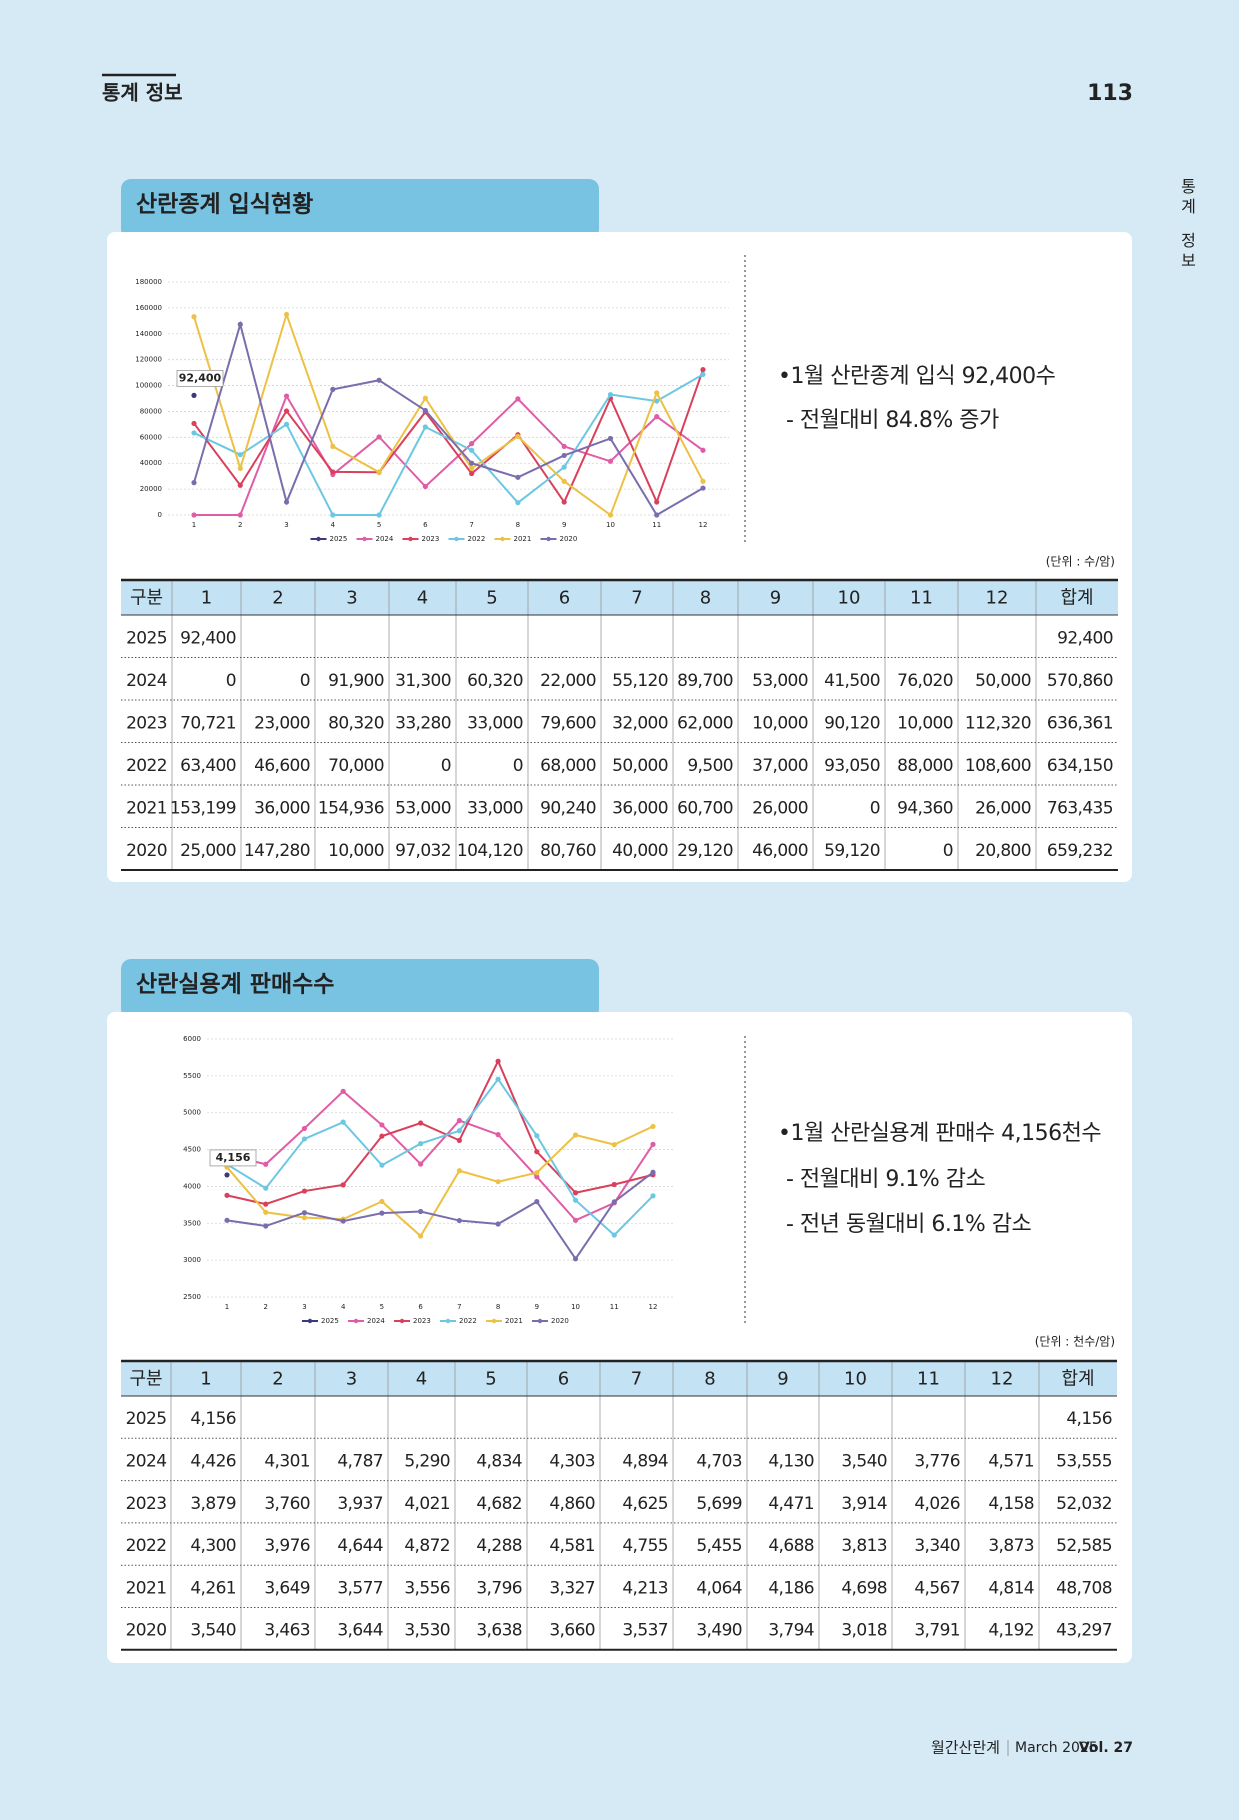 The image size is (1239, 1820). Describe the element at coordinates (645, 1546) in the screenshot. I see `table-cell: 4,755` at that location.